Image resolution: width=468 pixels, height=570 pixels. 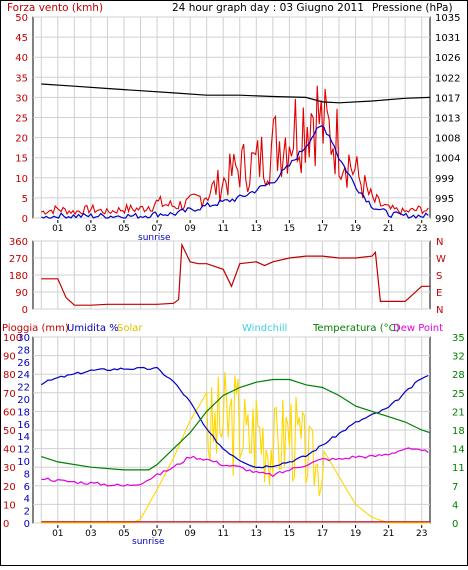 What do you see at coordinates (90, 534) in the screenshot?
I see `x-tick-label: 03` at bounding box center [90, 534].